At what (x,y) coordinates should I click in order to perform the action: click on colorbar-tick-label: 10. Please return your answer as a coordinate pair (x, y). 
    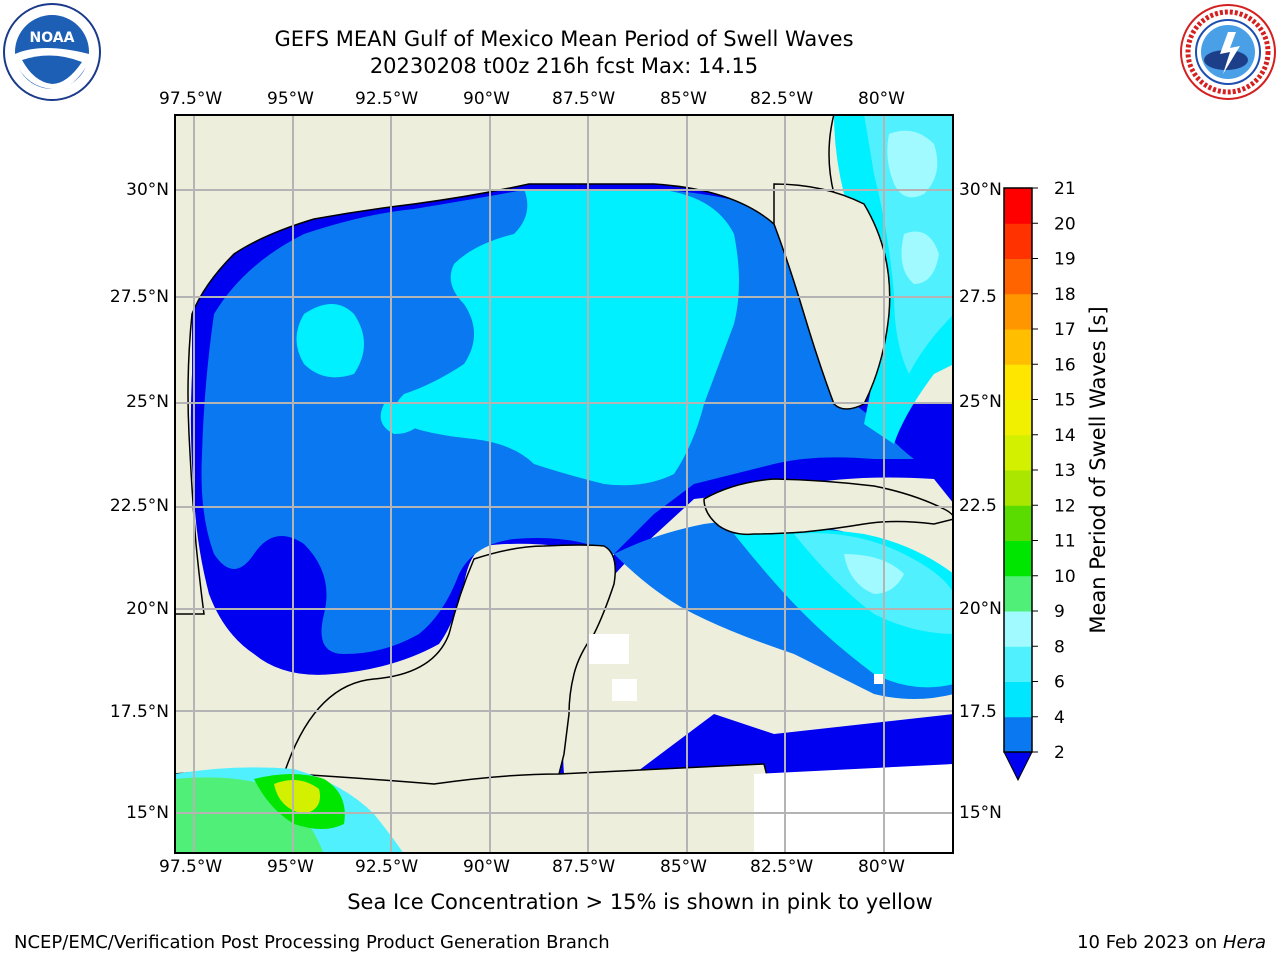
    Looking at the image, I should click on (1065, 577).